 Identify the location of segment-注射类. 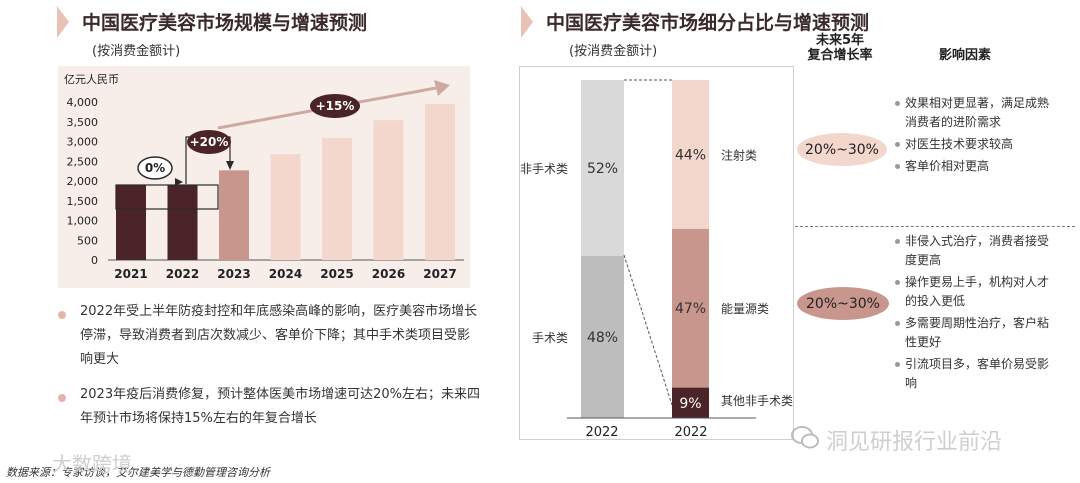
(690, 154).